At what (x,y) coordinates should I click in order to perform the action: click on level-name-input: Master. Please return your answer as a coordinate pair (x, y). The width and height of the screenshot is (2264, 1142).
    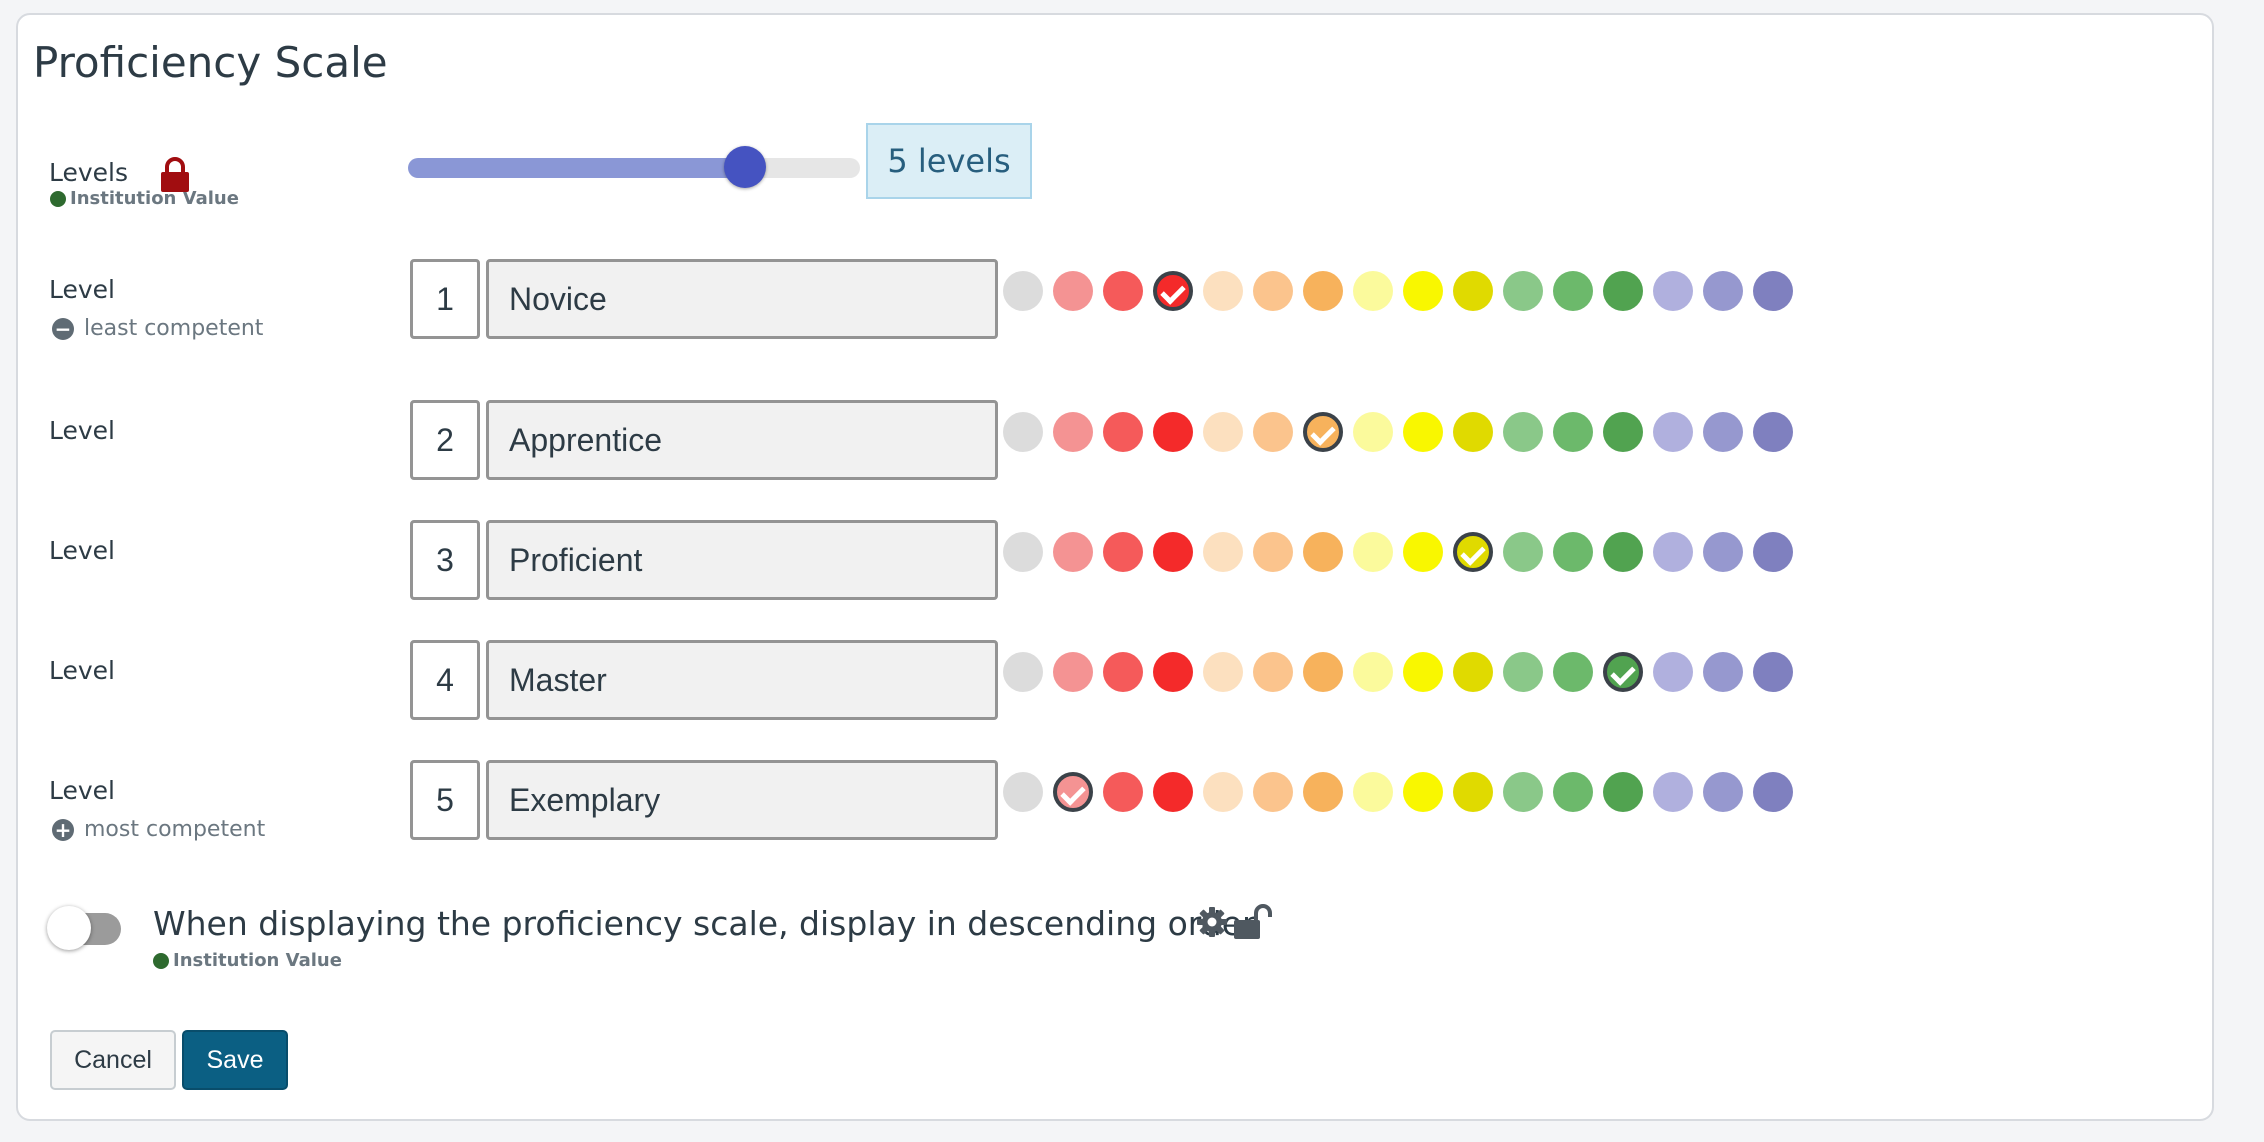
    Looking at the image, I should click on (742, 680).